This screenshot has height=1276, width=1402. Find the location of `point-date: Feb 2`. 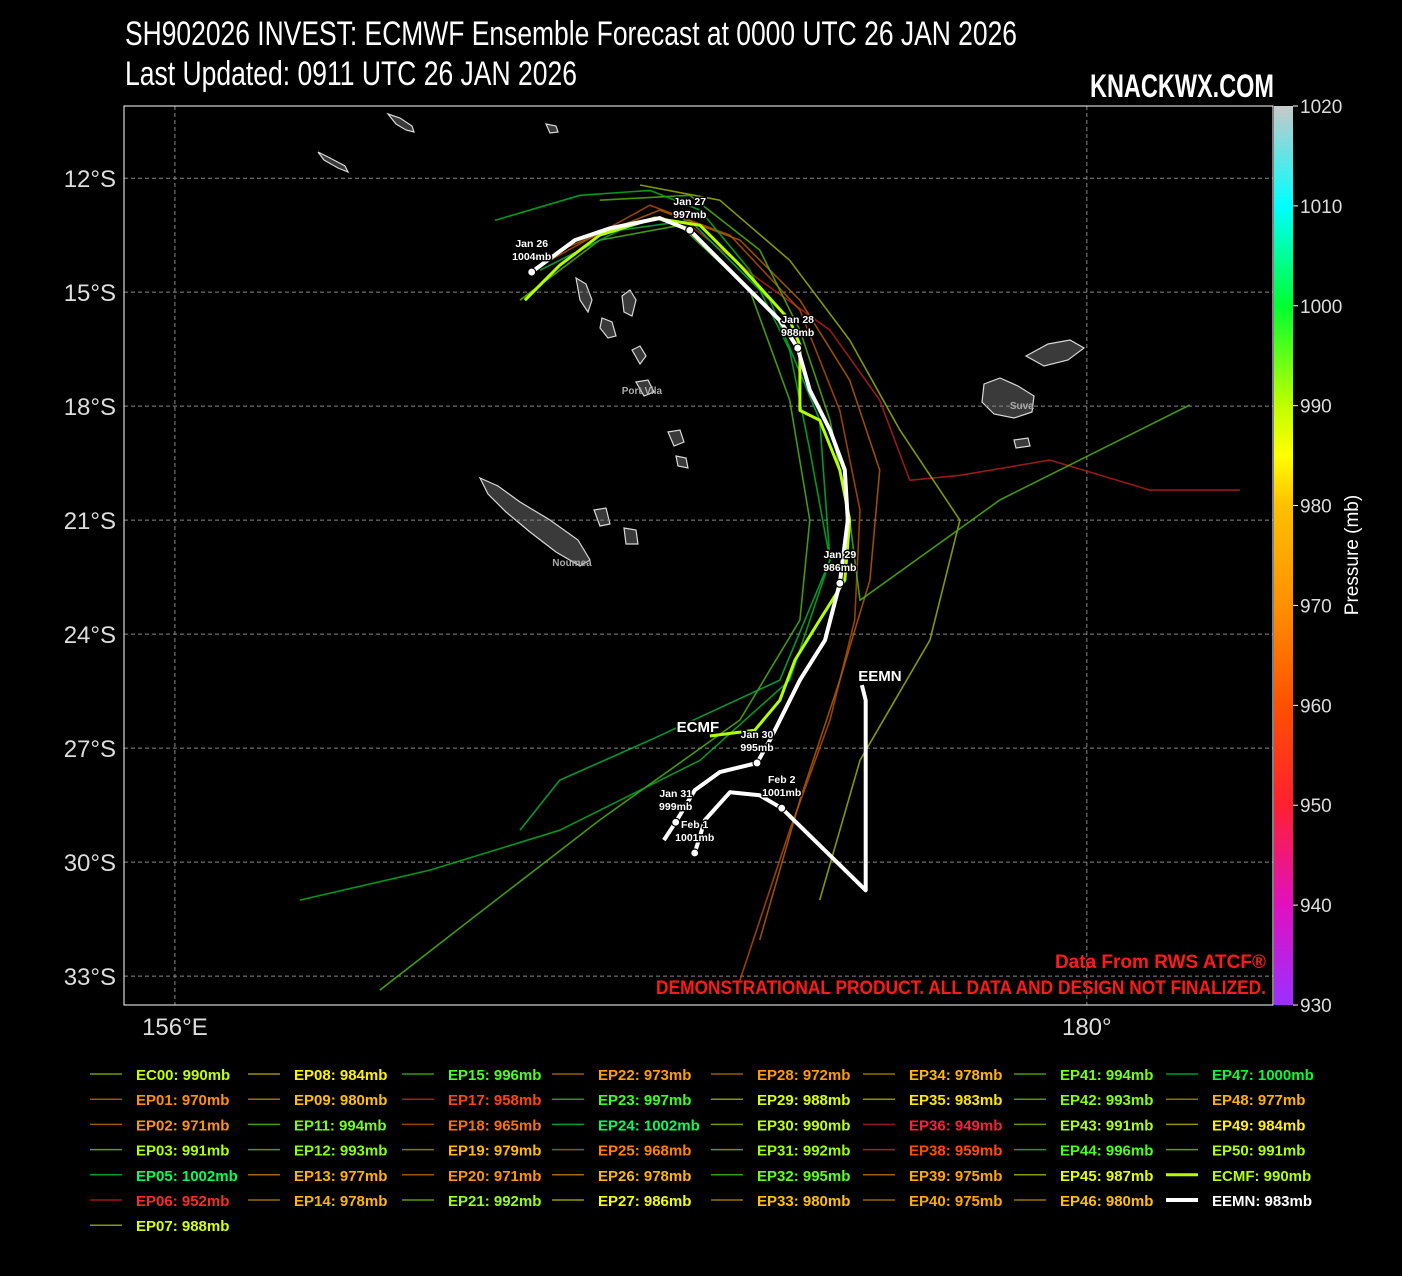

point-date: Feb 2 is located at coordinates (782, 780).